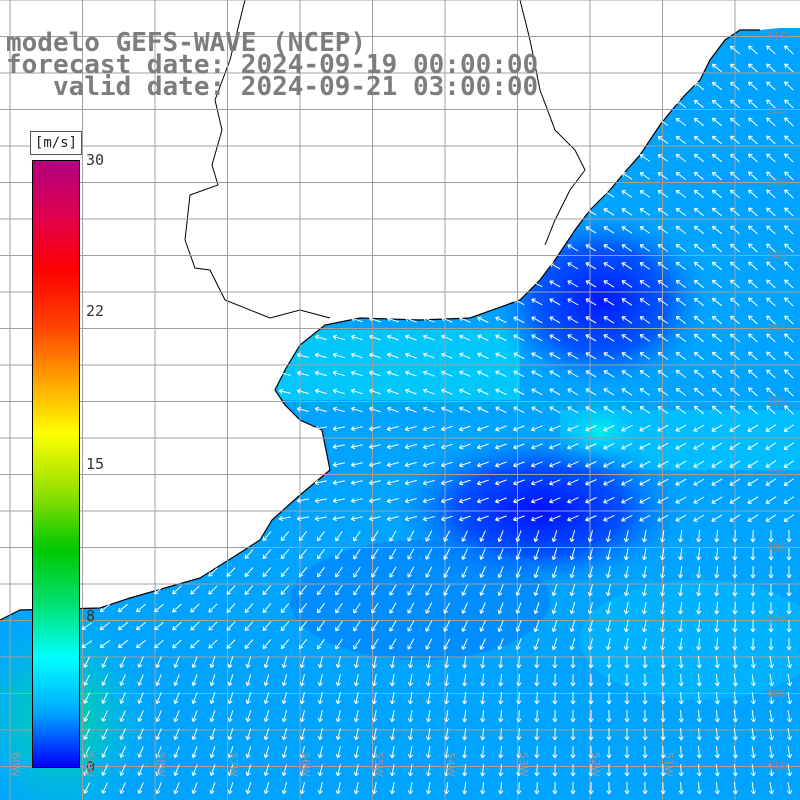 The width and height of the screenshot is (800, 800). I want to click on lon-label: 60W, so click(15, 764).